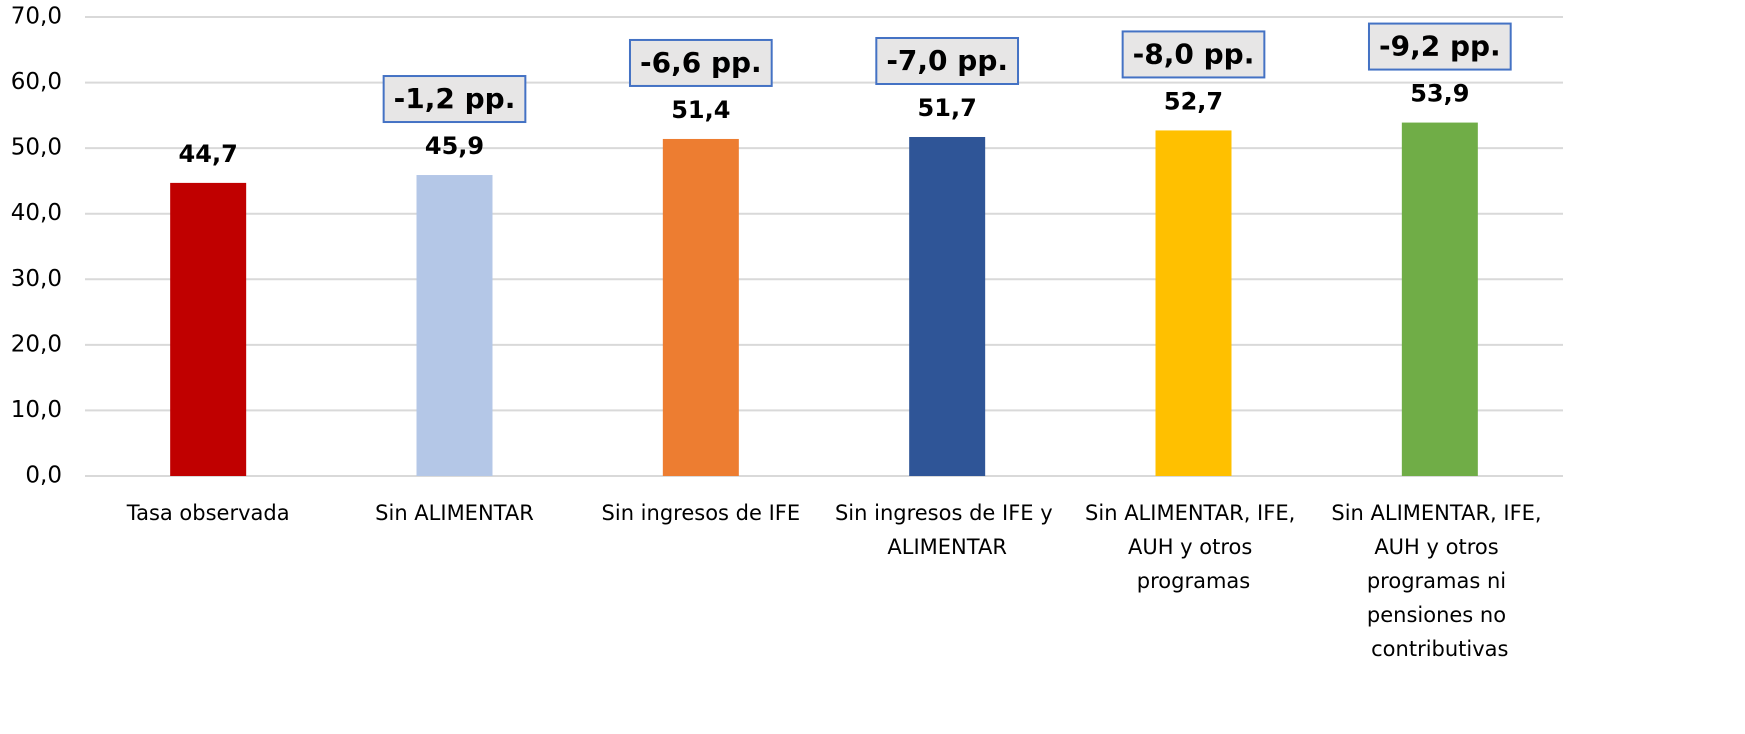 Image resolution: width=1745 pixels, height=734 pixels. What do you see at coordinates (36, 410) in the screenshot?
I see `y-tick-label: 10,0` at bounding box center [36, 410].